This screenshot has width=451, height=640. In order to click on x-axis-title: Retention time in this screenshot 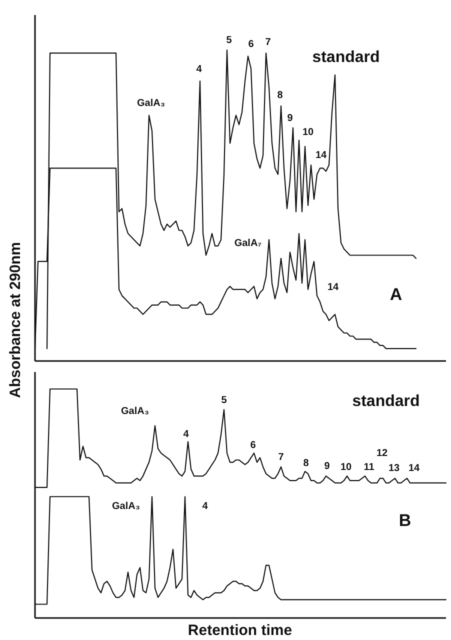, I will do `click(240, 630)`.